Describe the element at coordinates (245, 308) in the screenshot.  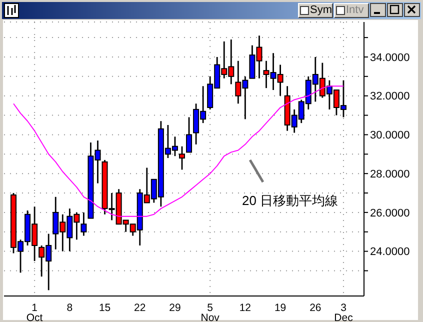
I see `x-tick-label: 12` at that location.